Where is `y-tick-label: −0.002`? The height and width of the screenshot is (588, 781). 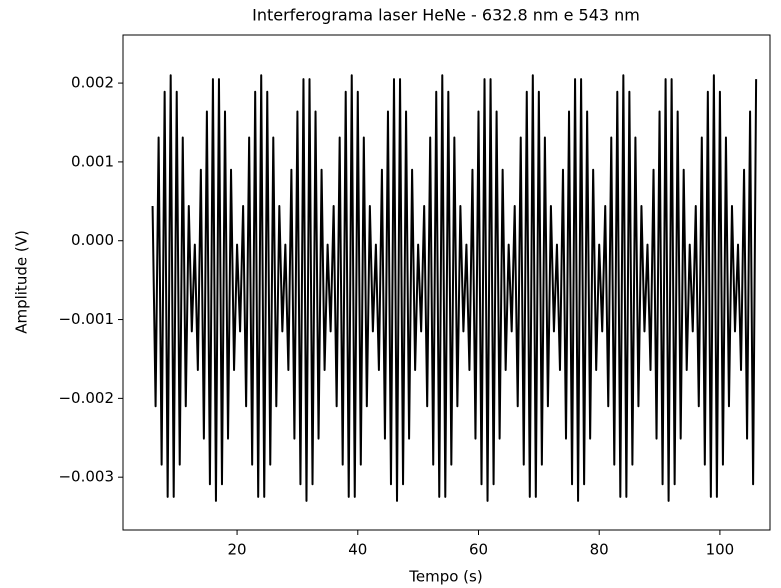 y-tick-label: −0.002 is located at coordinates (86, 398).